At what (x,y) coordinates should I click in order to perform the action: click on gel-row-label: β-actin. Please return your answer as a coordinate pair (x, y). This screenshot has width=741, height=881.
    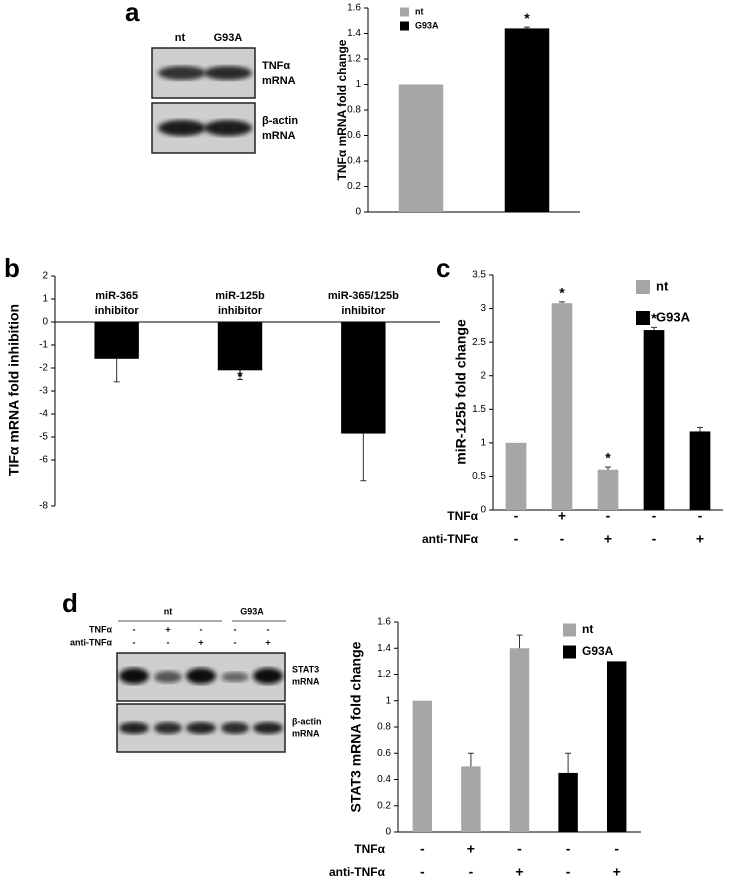
    Looking at the image, I should click on (280, 121).